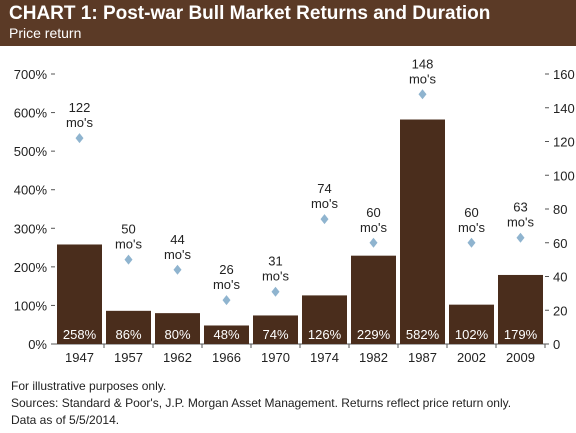 The image size is (576, 433). I want to click on right-axis-tick-label: 60, so click(560, 243).